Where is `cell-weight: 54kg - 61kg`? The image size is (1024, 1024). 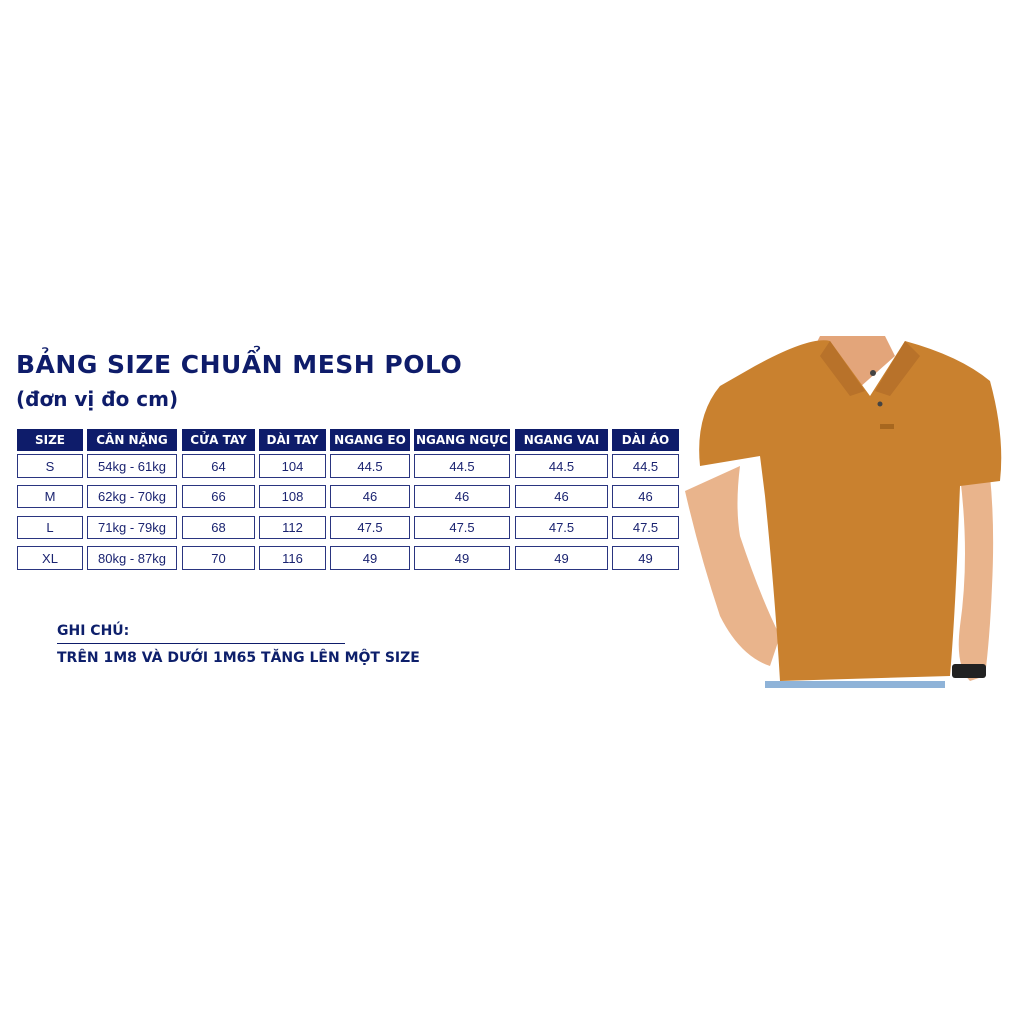
cell-weight: 54kg - 61kg is located at coordinates (132, 466).